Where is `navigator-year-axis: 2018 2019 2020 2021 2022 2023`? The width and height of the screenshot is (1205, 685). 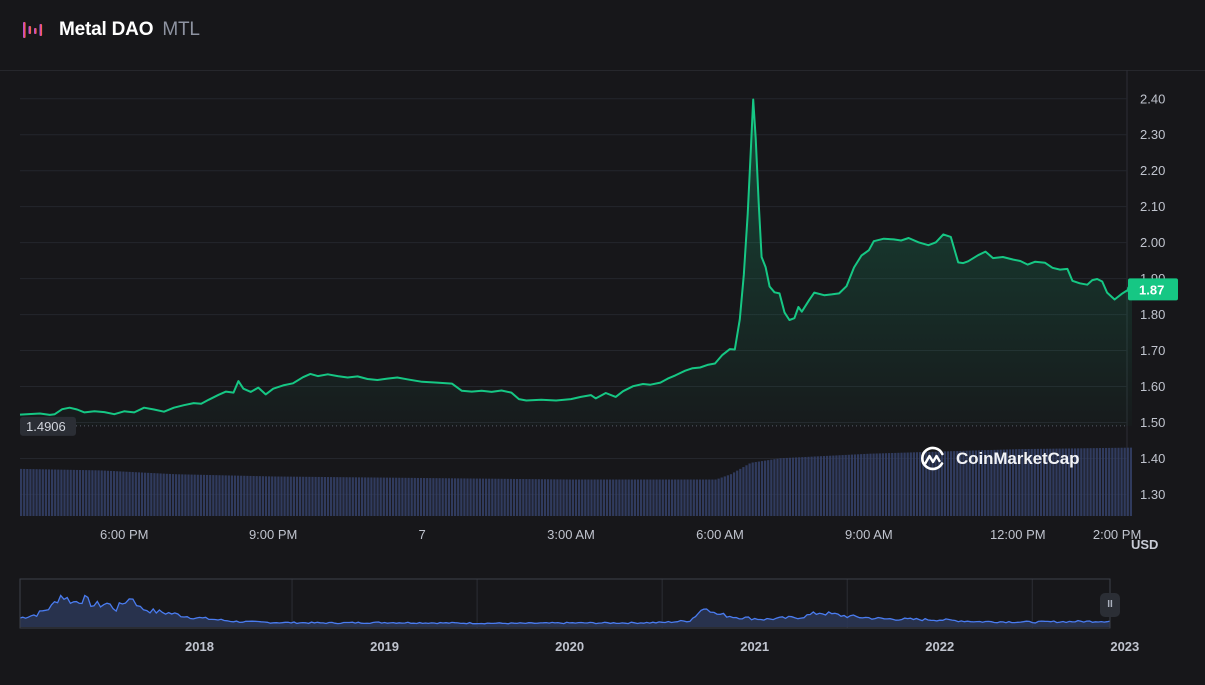 navigator-year-axis: 2018 2019 2020 2021 2022 2023 is located at coordinates (662, 646).